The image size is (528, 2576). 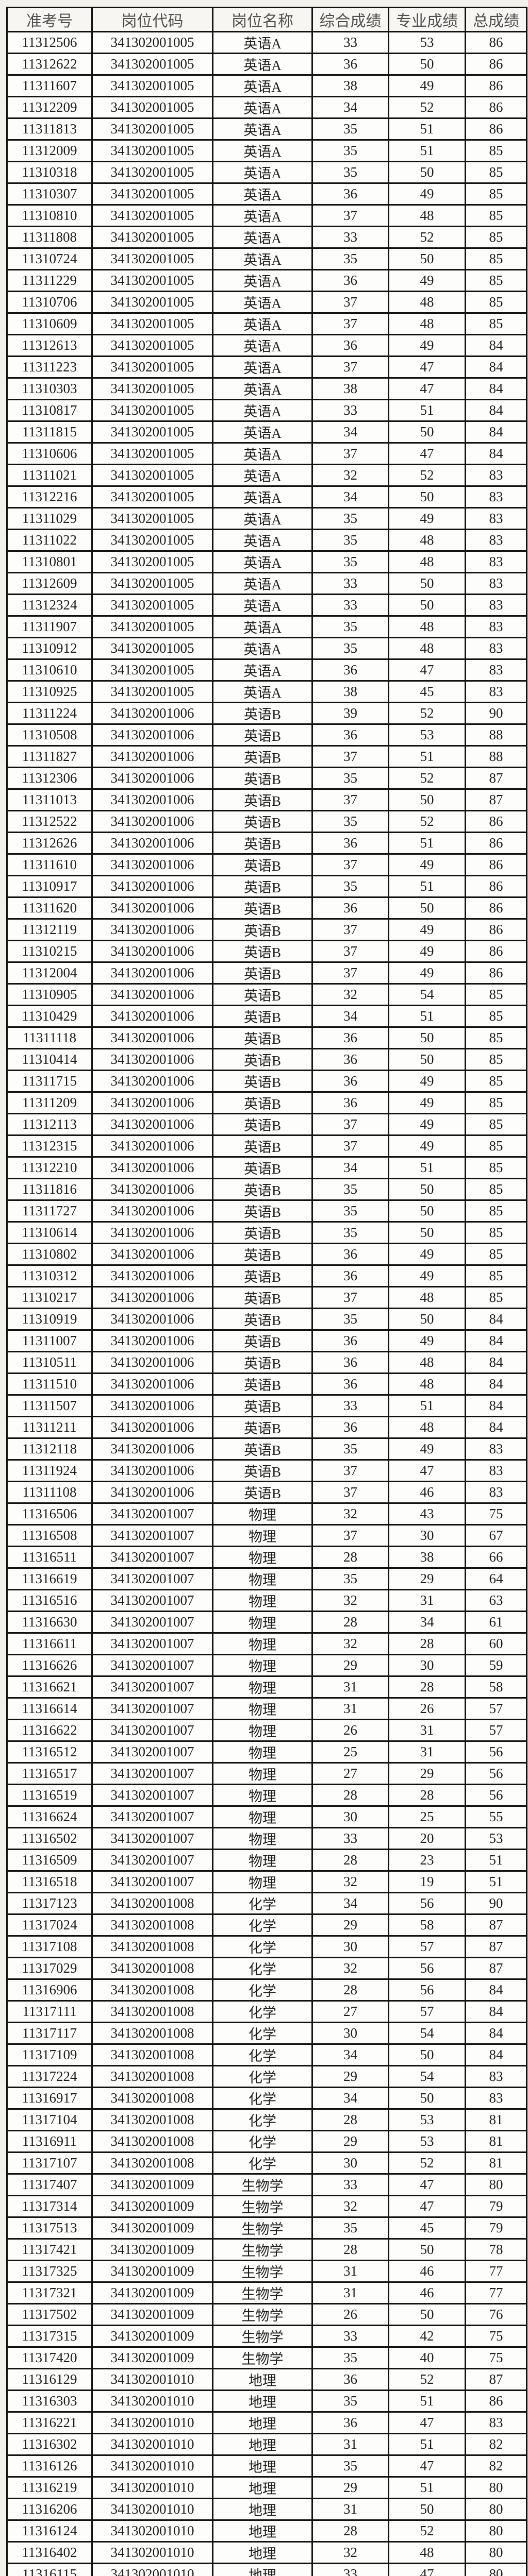 I want to click on cell: 42, so click(x=427, y=2336).